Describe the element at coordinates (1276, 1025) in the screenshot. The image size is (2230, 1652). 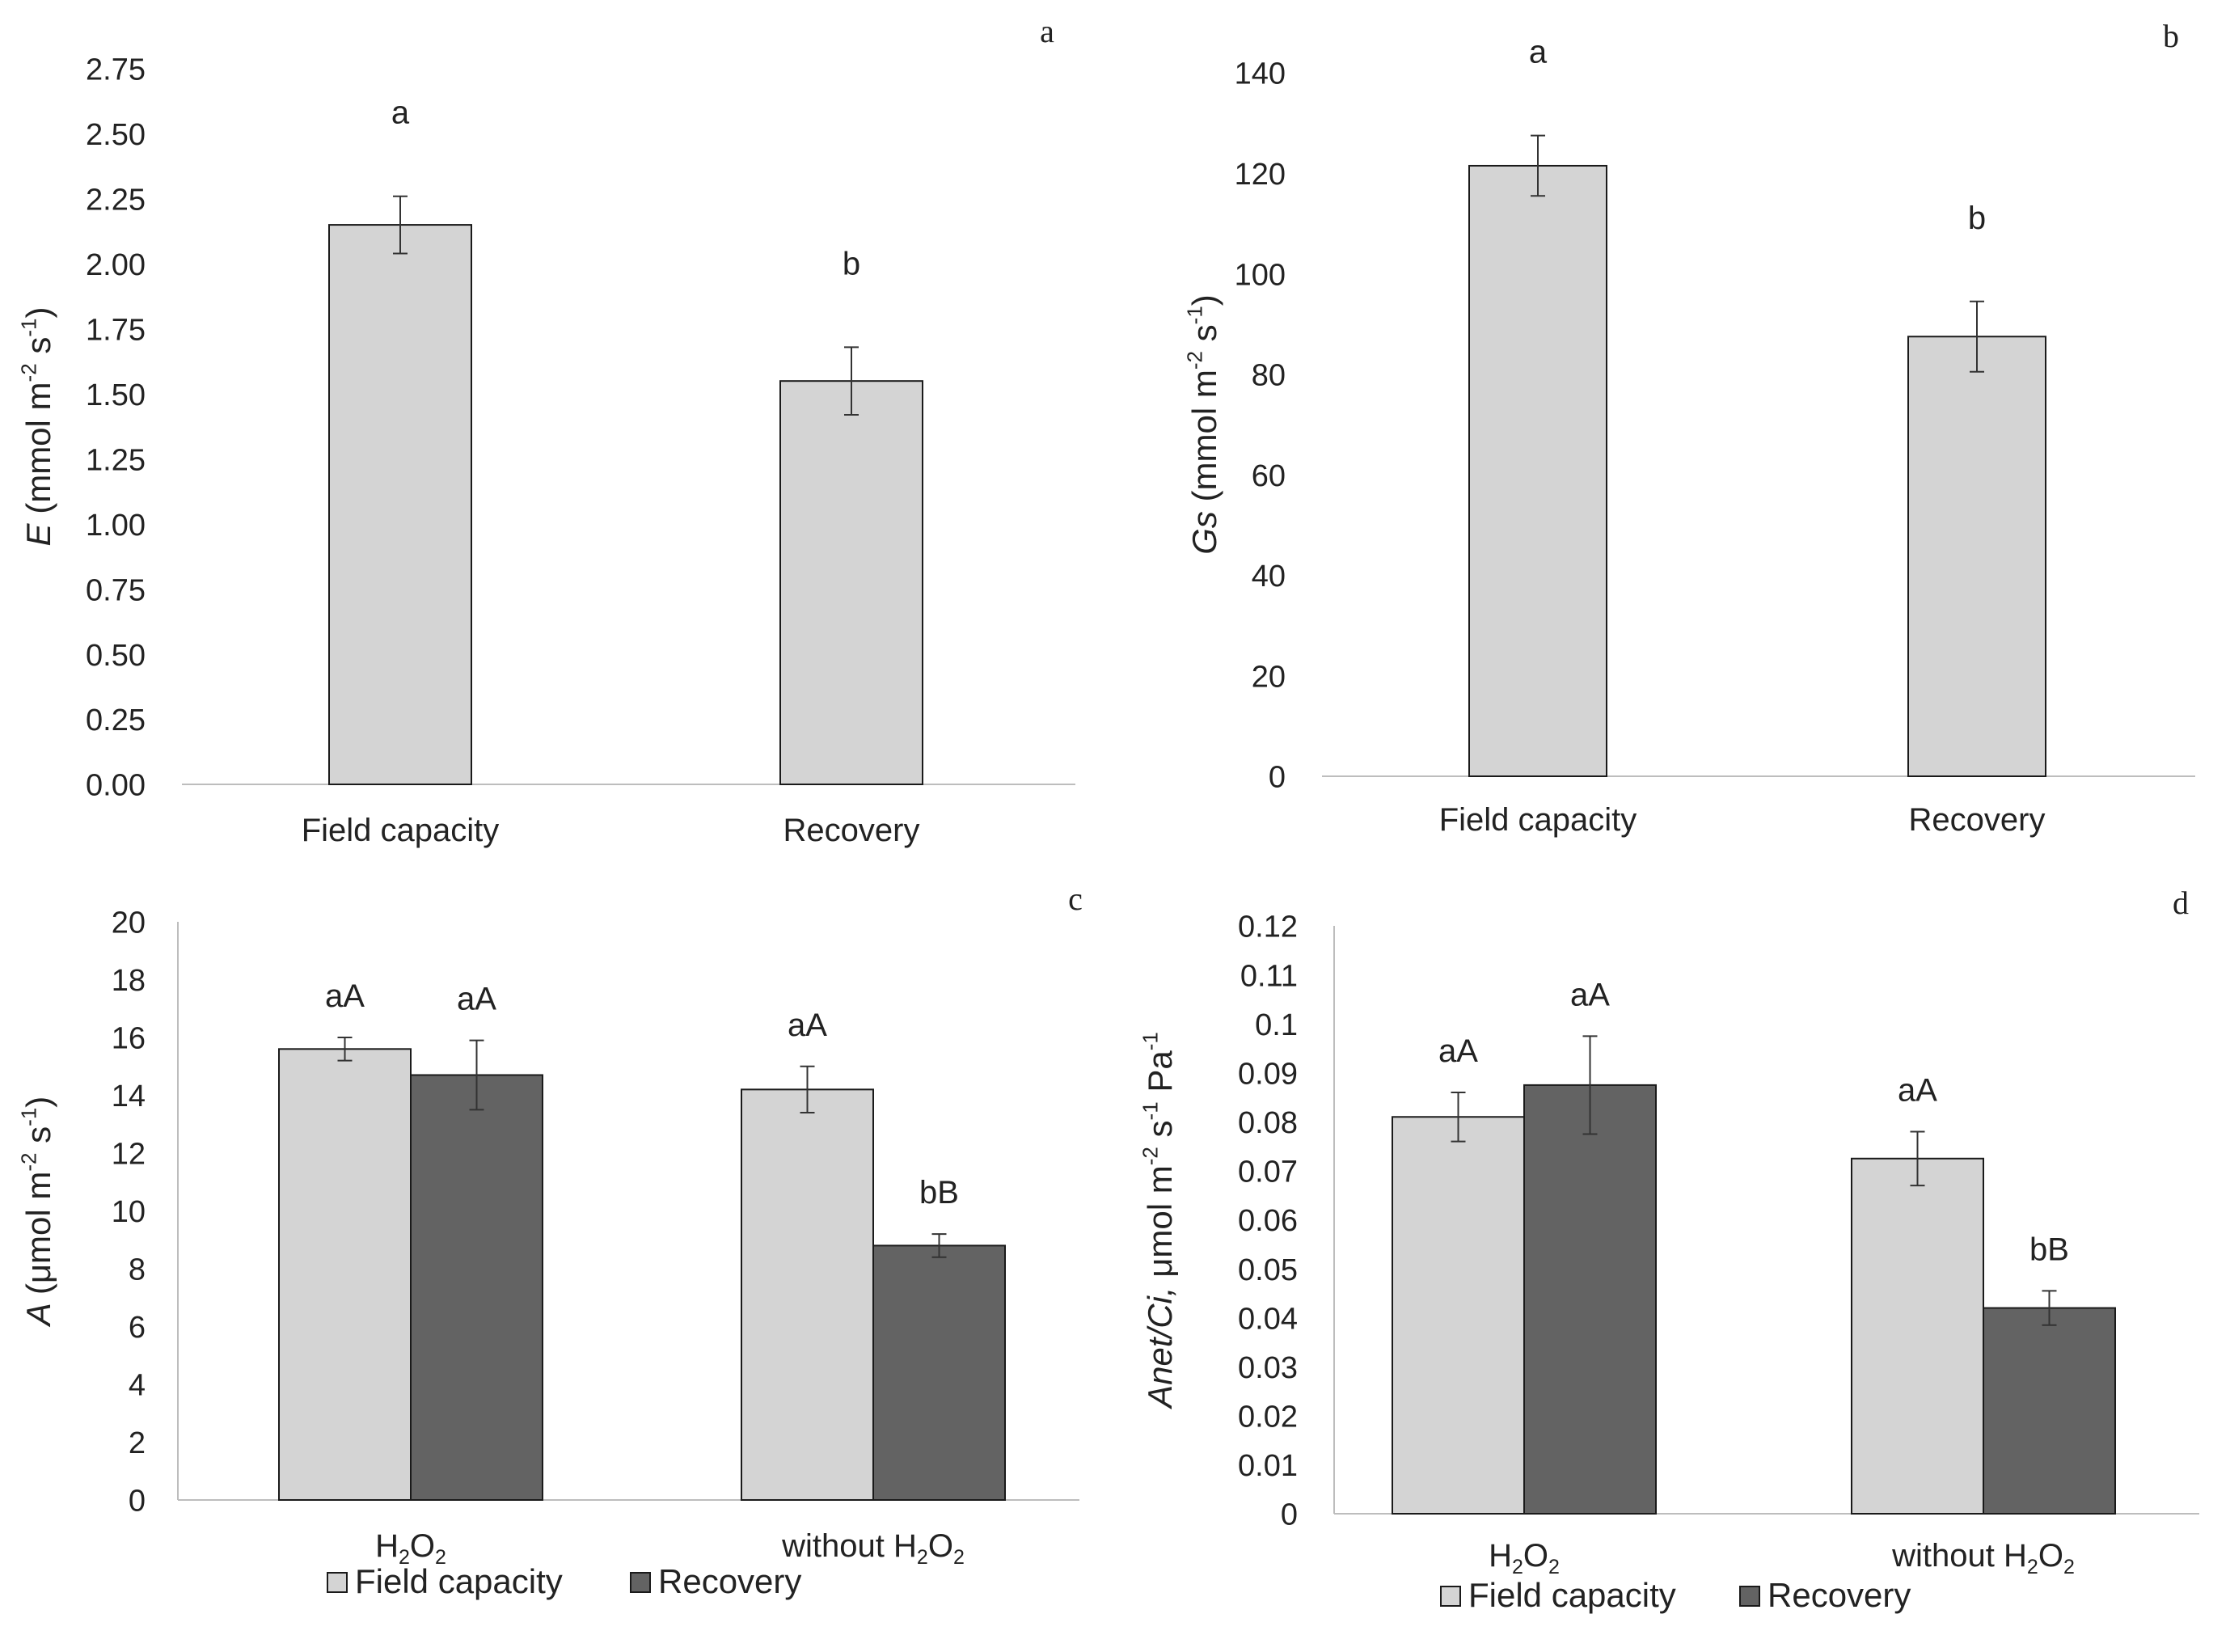
I see `y-tick-label: 0.1` at that location.